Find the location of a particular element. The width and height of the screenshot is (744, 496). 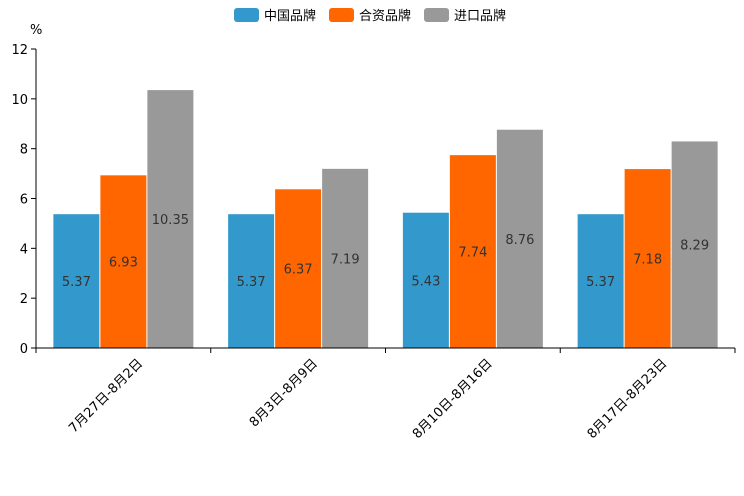

data-label: 6.93 is located at coordinates (123, 263).